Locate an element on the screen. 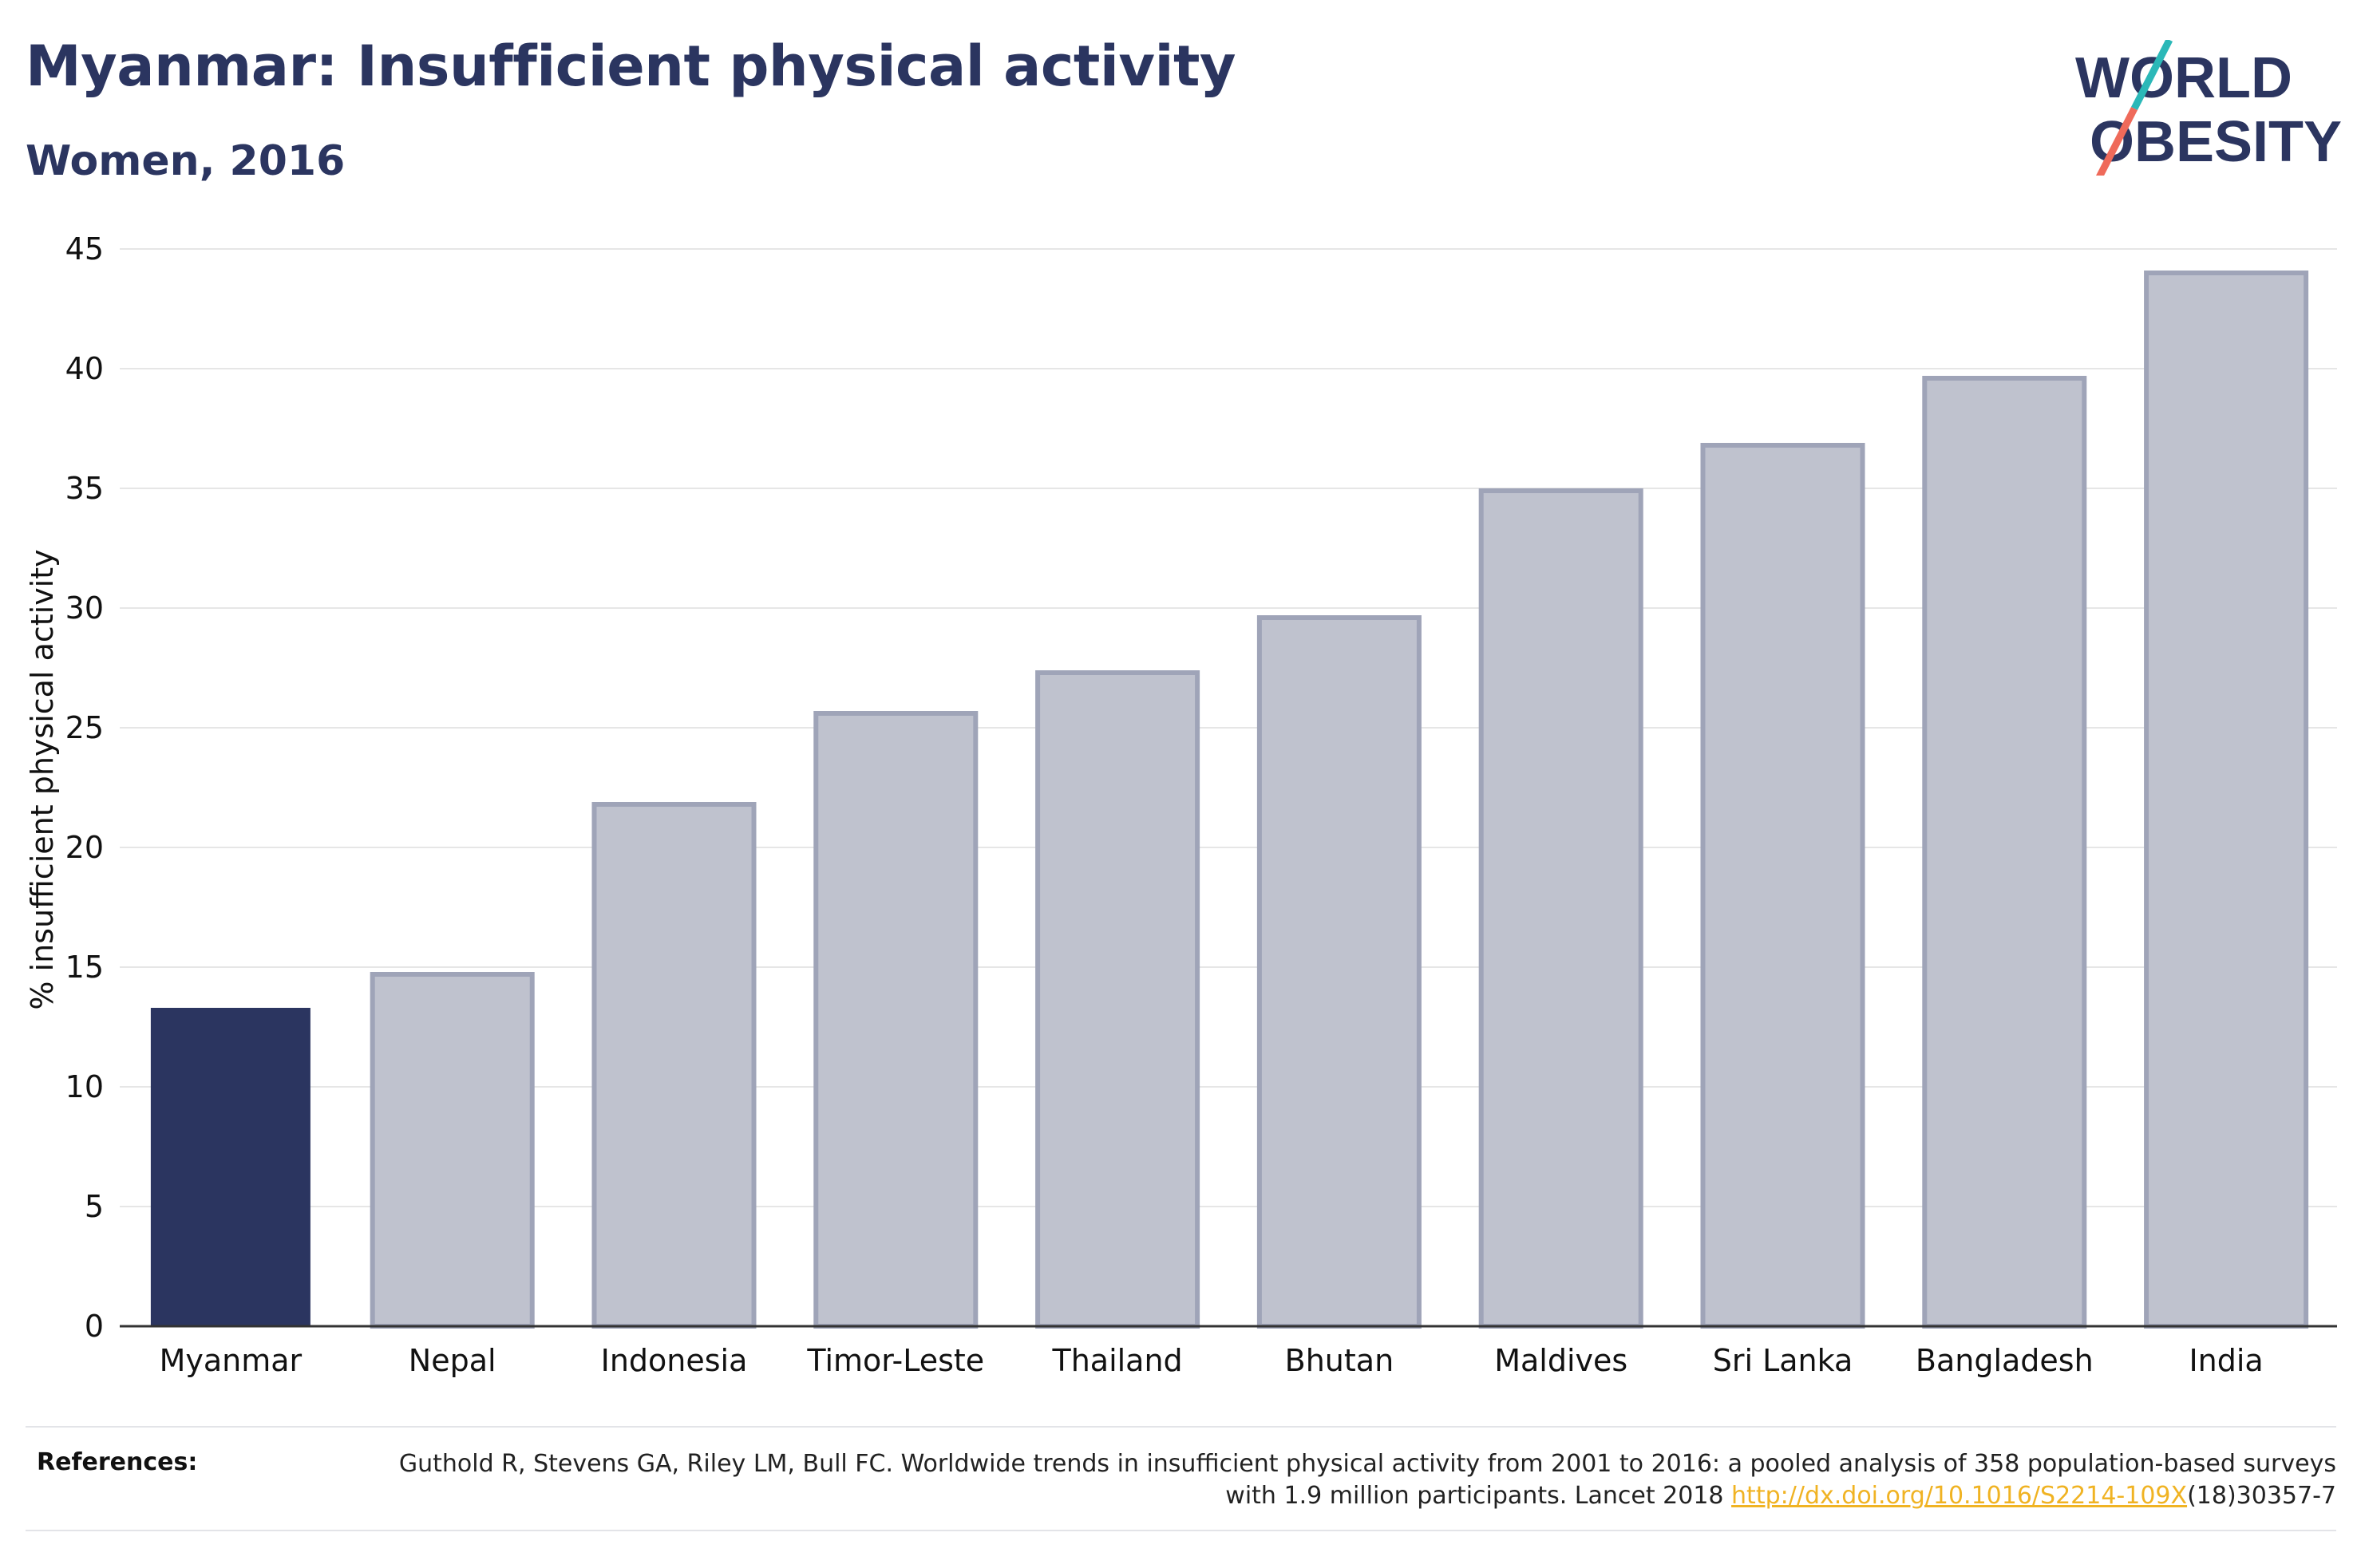 The height and width of the screenshot is (1568, 2361). y-tick-label: 45 is located at coordinates (84, 249).